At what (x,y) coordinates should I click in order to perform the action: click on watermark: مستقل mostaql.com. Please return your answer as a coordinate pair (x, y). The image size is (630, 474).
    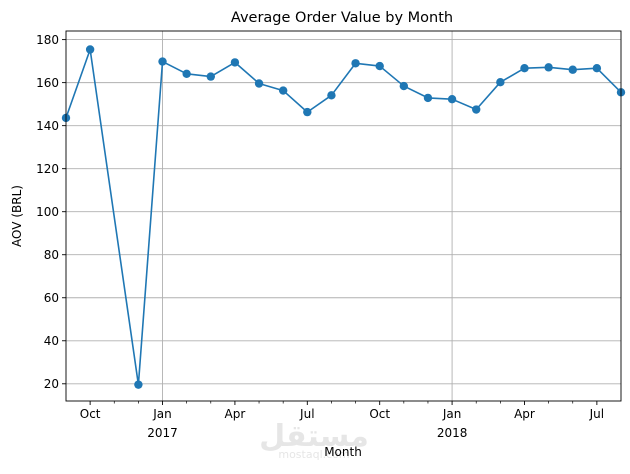
    Looking at the image, I should click on (314, 440).